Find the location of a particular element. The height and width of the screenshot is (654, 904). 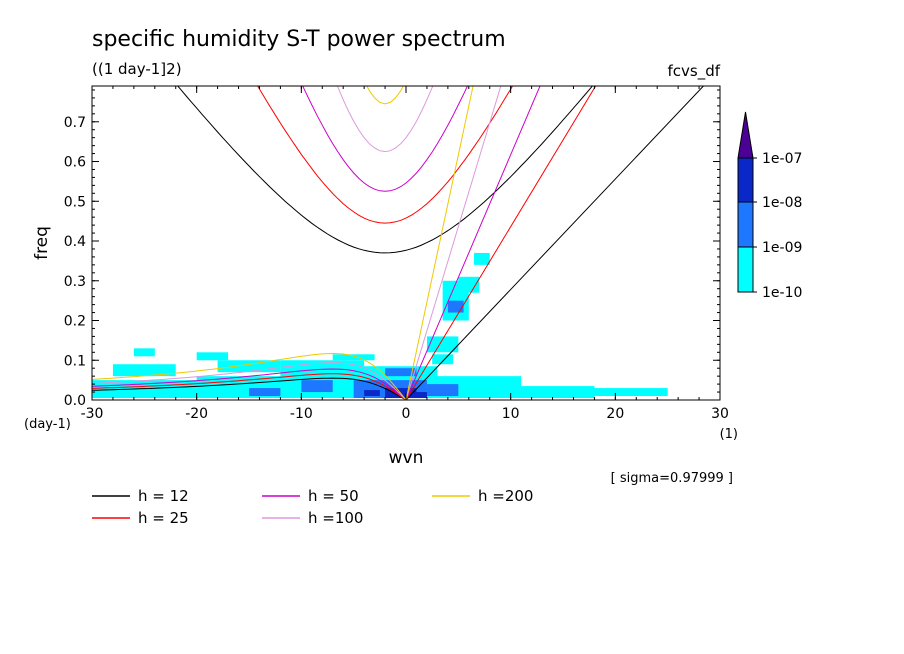

id-label: fcvs_df is located at coordinates (693, 71).